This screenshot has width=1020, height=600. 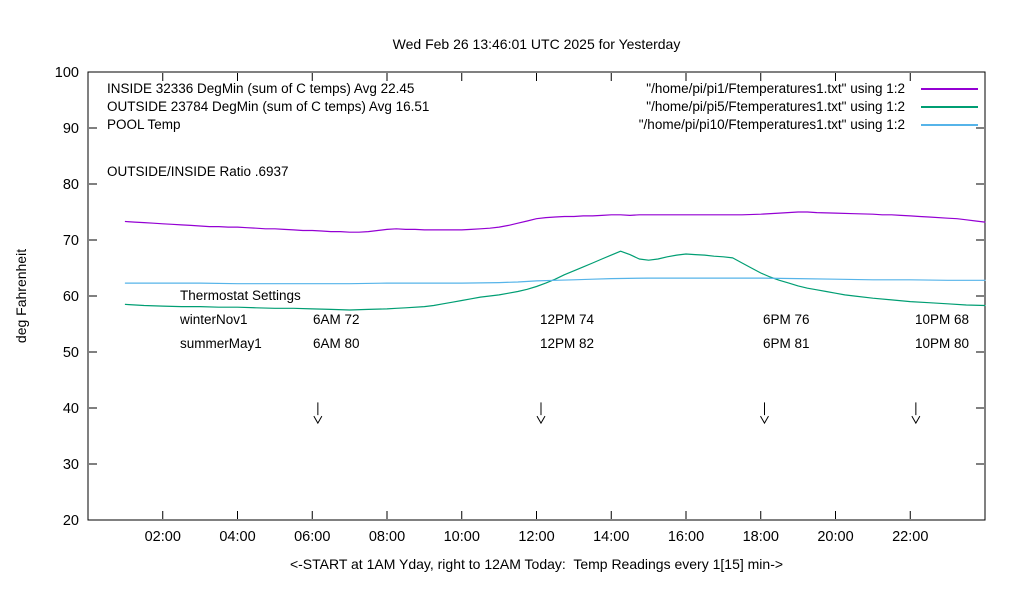 I want to click on x-tick-label: 06:00, so click(x=312, y=537).